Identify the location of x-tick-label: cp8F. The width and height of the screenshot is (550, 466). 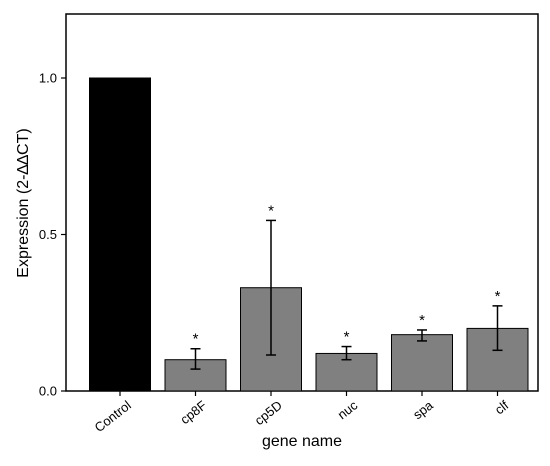
(193, 413).